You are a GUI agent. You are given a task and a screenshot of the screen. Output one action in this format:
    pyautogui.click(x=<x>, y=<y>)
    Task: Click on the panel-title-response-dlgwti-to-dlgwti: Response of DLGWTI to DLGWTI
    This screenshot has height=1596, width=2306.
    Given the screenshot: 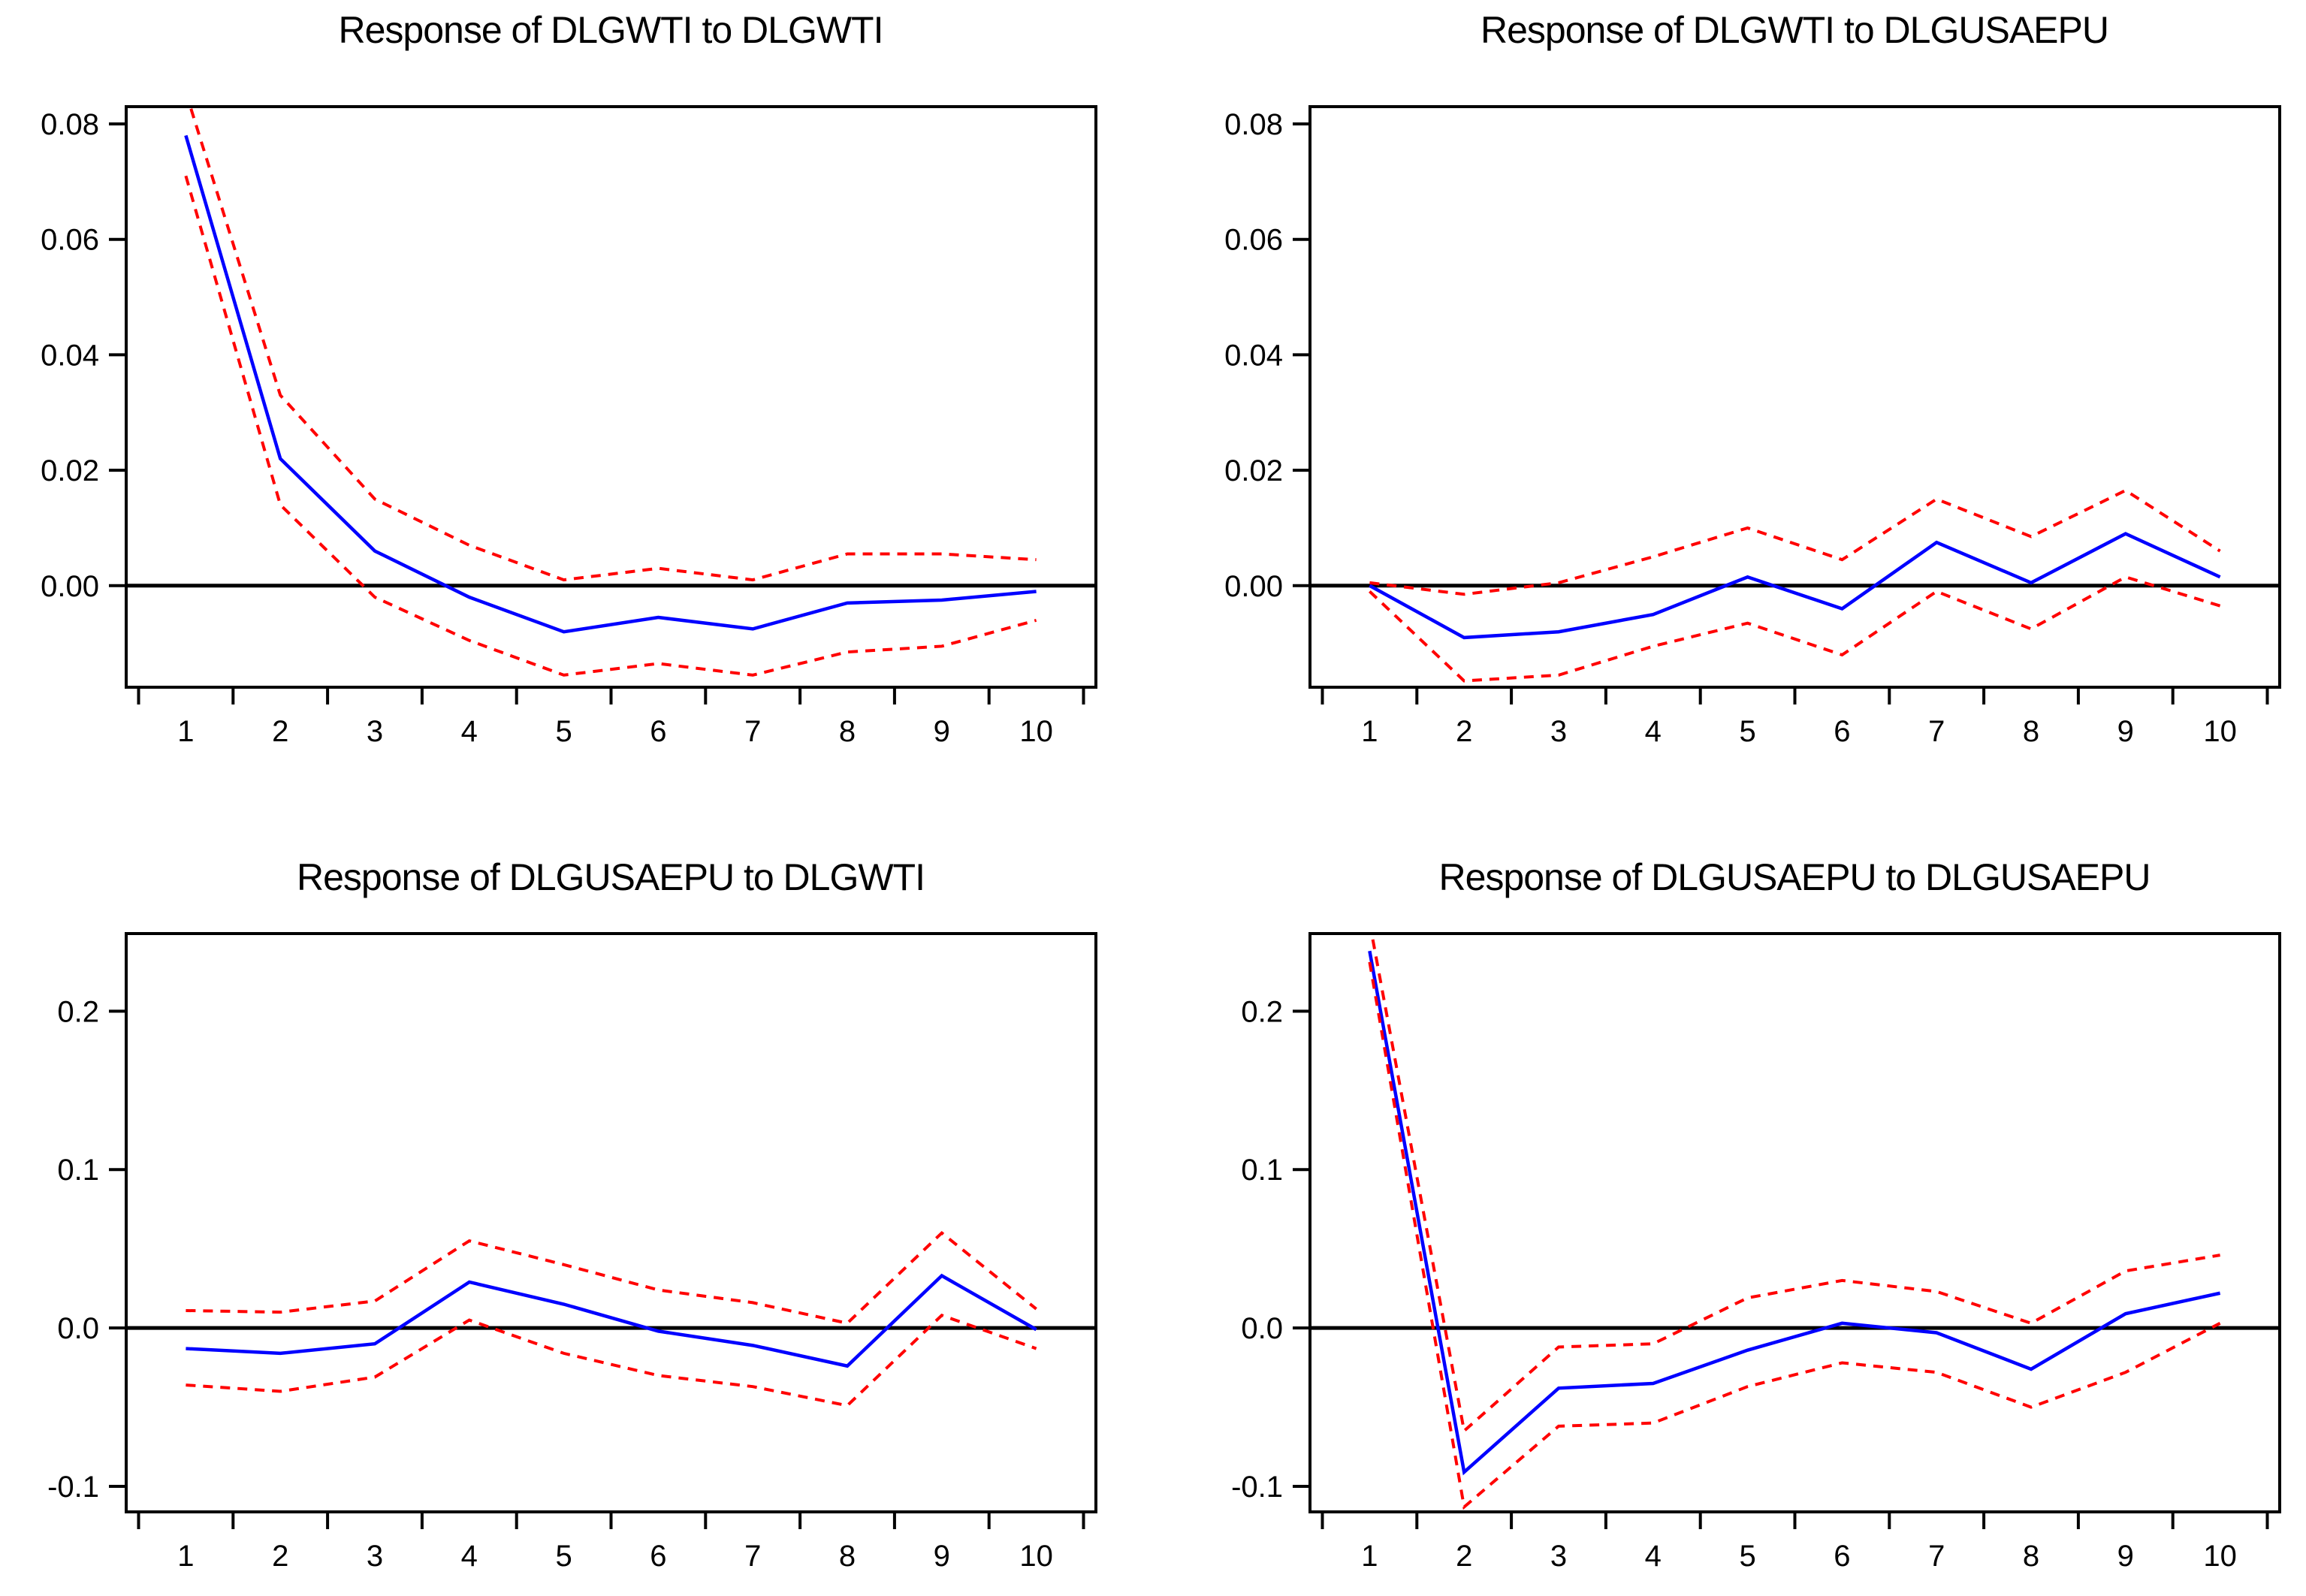 What is the action you would take?
    pyautogui.click(x=611, y=30)
    